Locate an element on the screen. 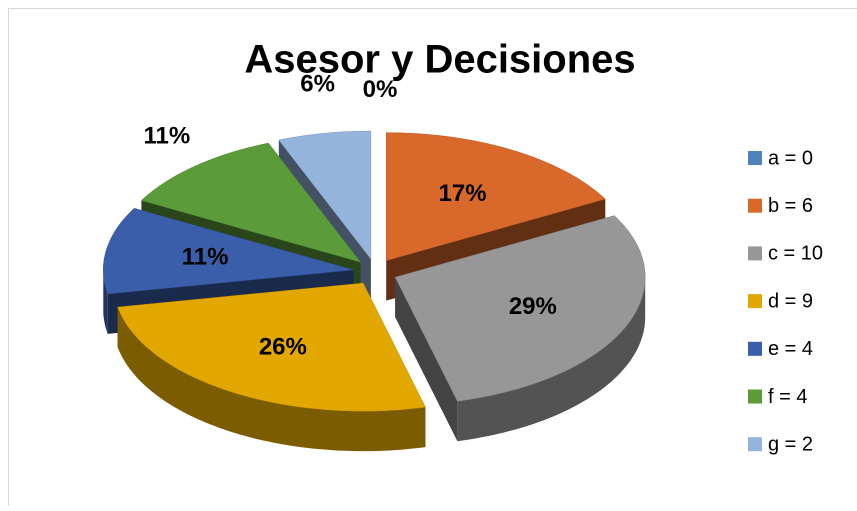 The height and width of the screenshot is (511, 857). legend-label: a = 0 is located at coordinates (790, 158).